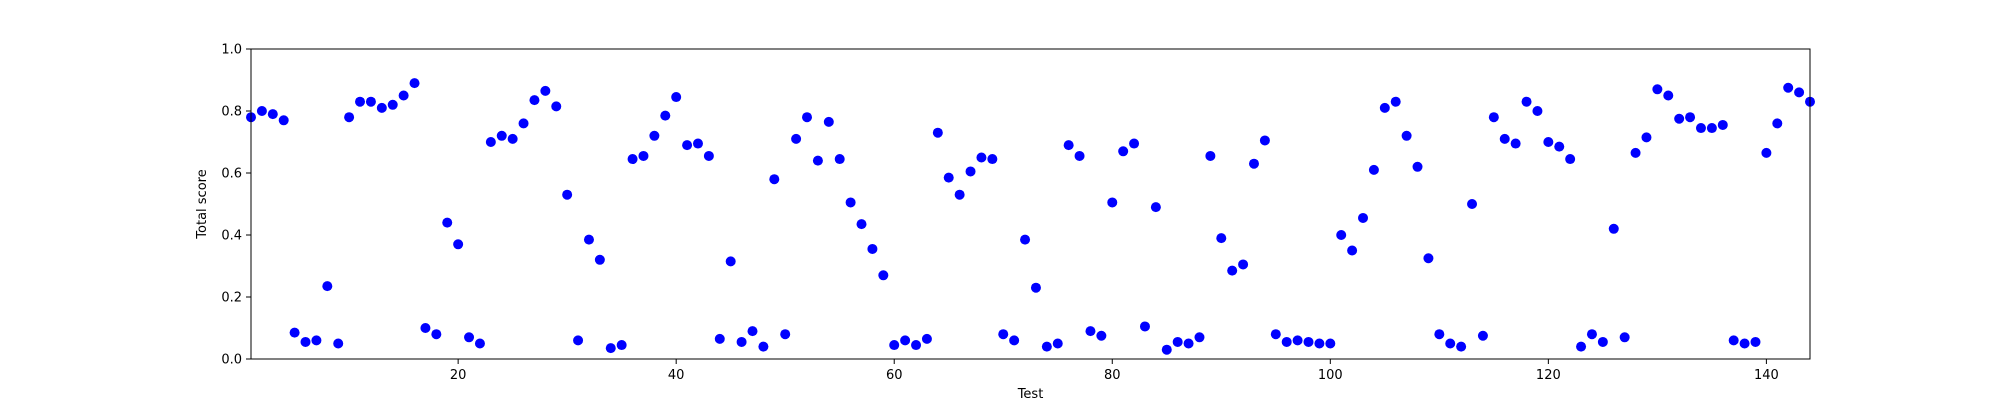 The image size is (2000, 400). What do you see at coordinates (231, 298) in the screenshot?
I see `y-tick-label: 0.2` at bounding box center [231, 298].